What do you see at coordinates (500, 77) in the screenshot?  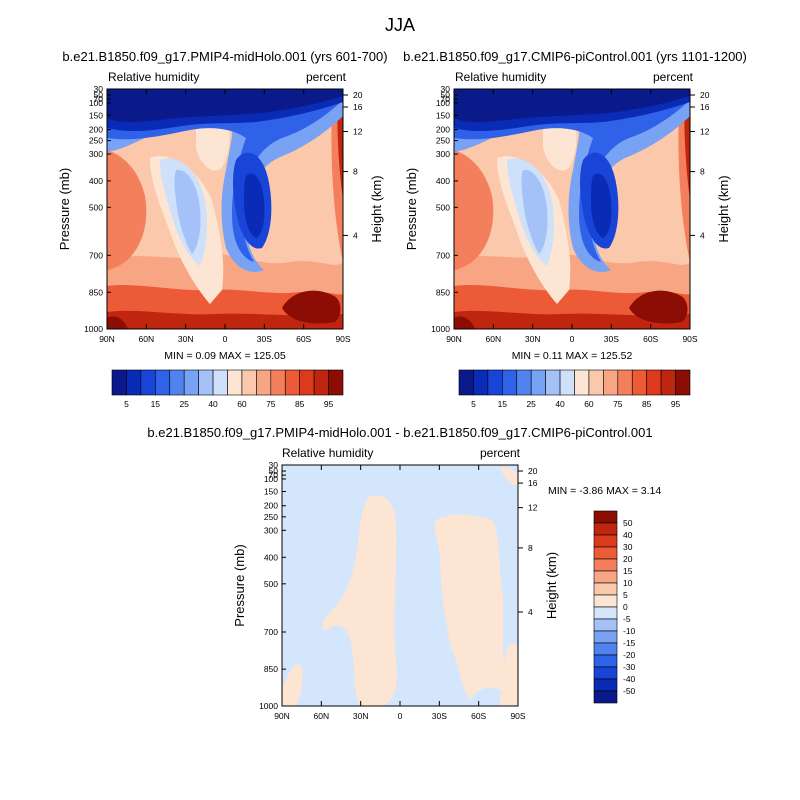 I see `panel-b-left-label: Relative humidity` at bounding box center [500, 77].